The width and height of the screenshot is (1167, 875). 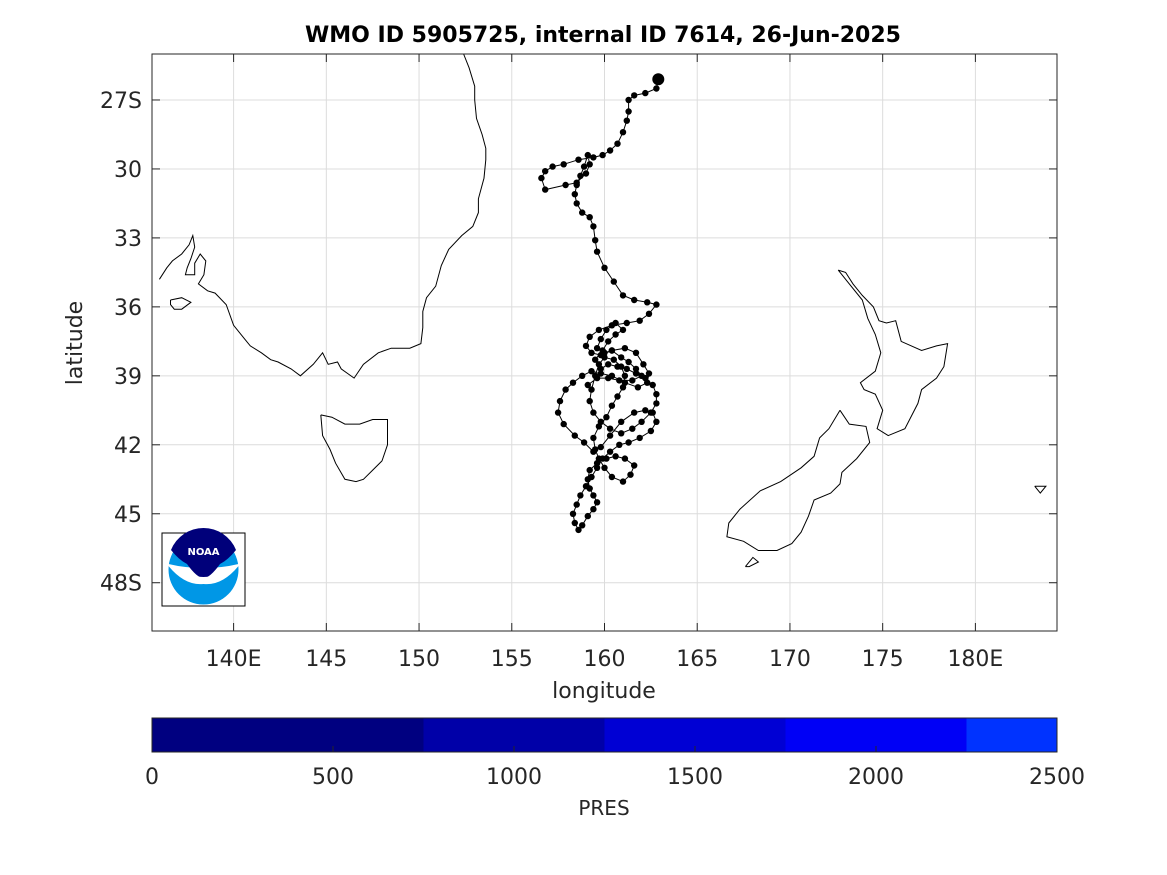 I want to click on coastline-kangaroo-island, so click(x=181, y=303).